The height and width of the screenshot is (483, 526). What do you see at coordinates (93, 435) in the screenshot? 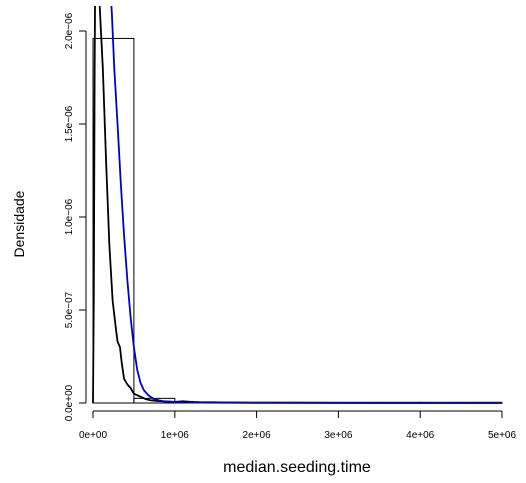
I see `x-tick-label-0: 0e+00` at bounding box center [93, 435].